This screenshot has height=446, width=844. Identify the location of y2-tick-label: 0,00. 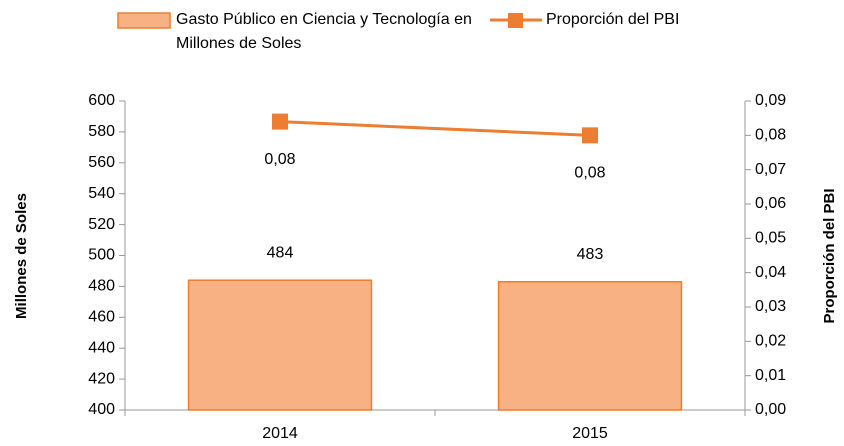
(770, 409).